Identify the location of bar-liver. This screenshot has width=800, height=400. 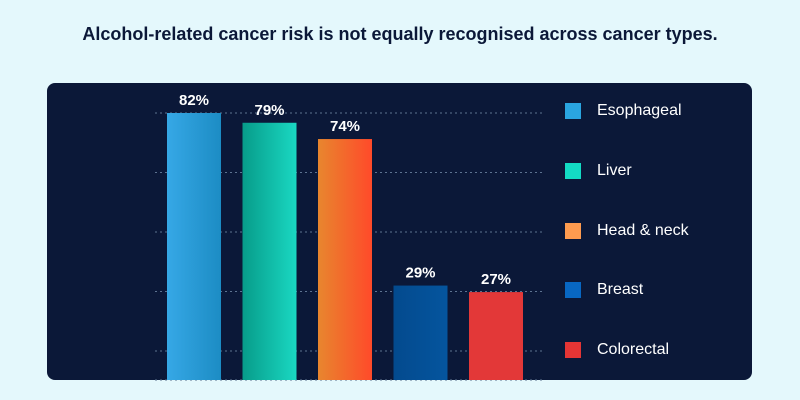
(269, 251).